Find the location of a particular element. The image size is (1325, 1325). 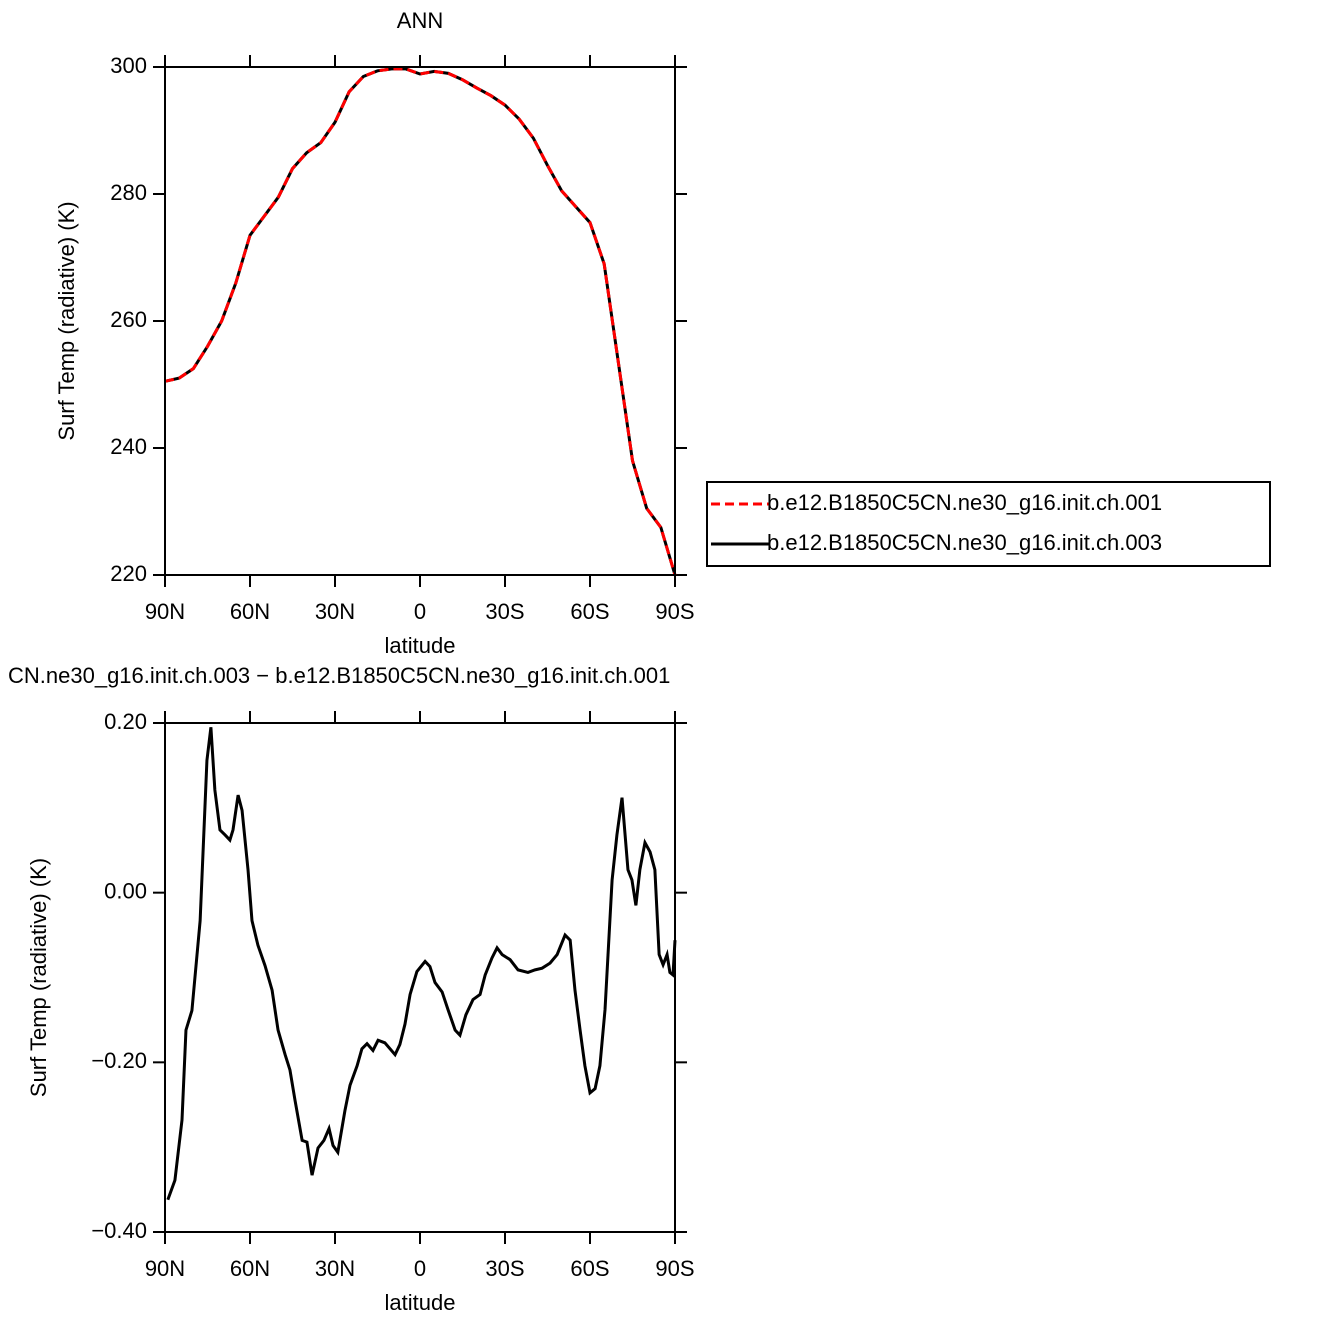

y-tick-label: 260 is located at coordinates (128, 319).